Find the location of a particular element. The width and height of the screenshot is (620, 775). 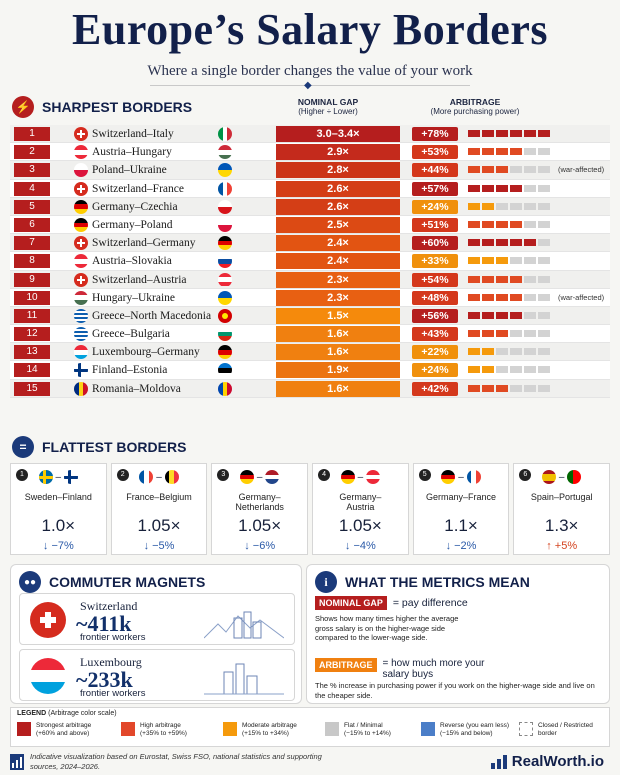

nominal-tag: NOMINAL GAP is located at coordinates (351, 603).